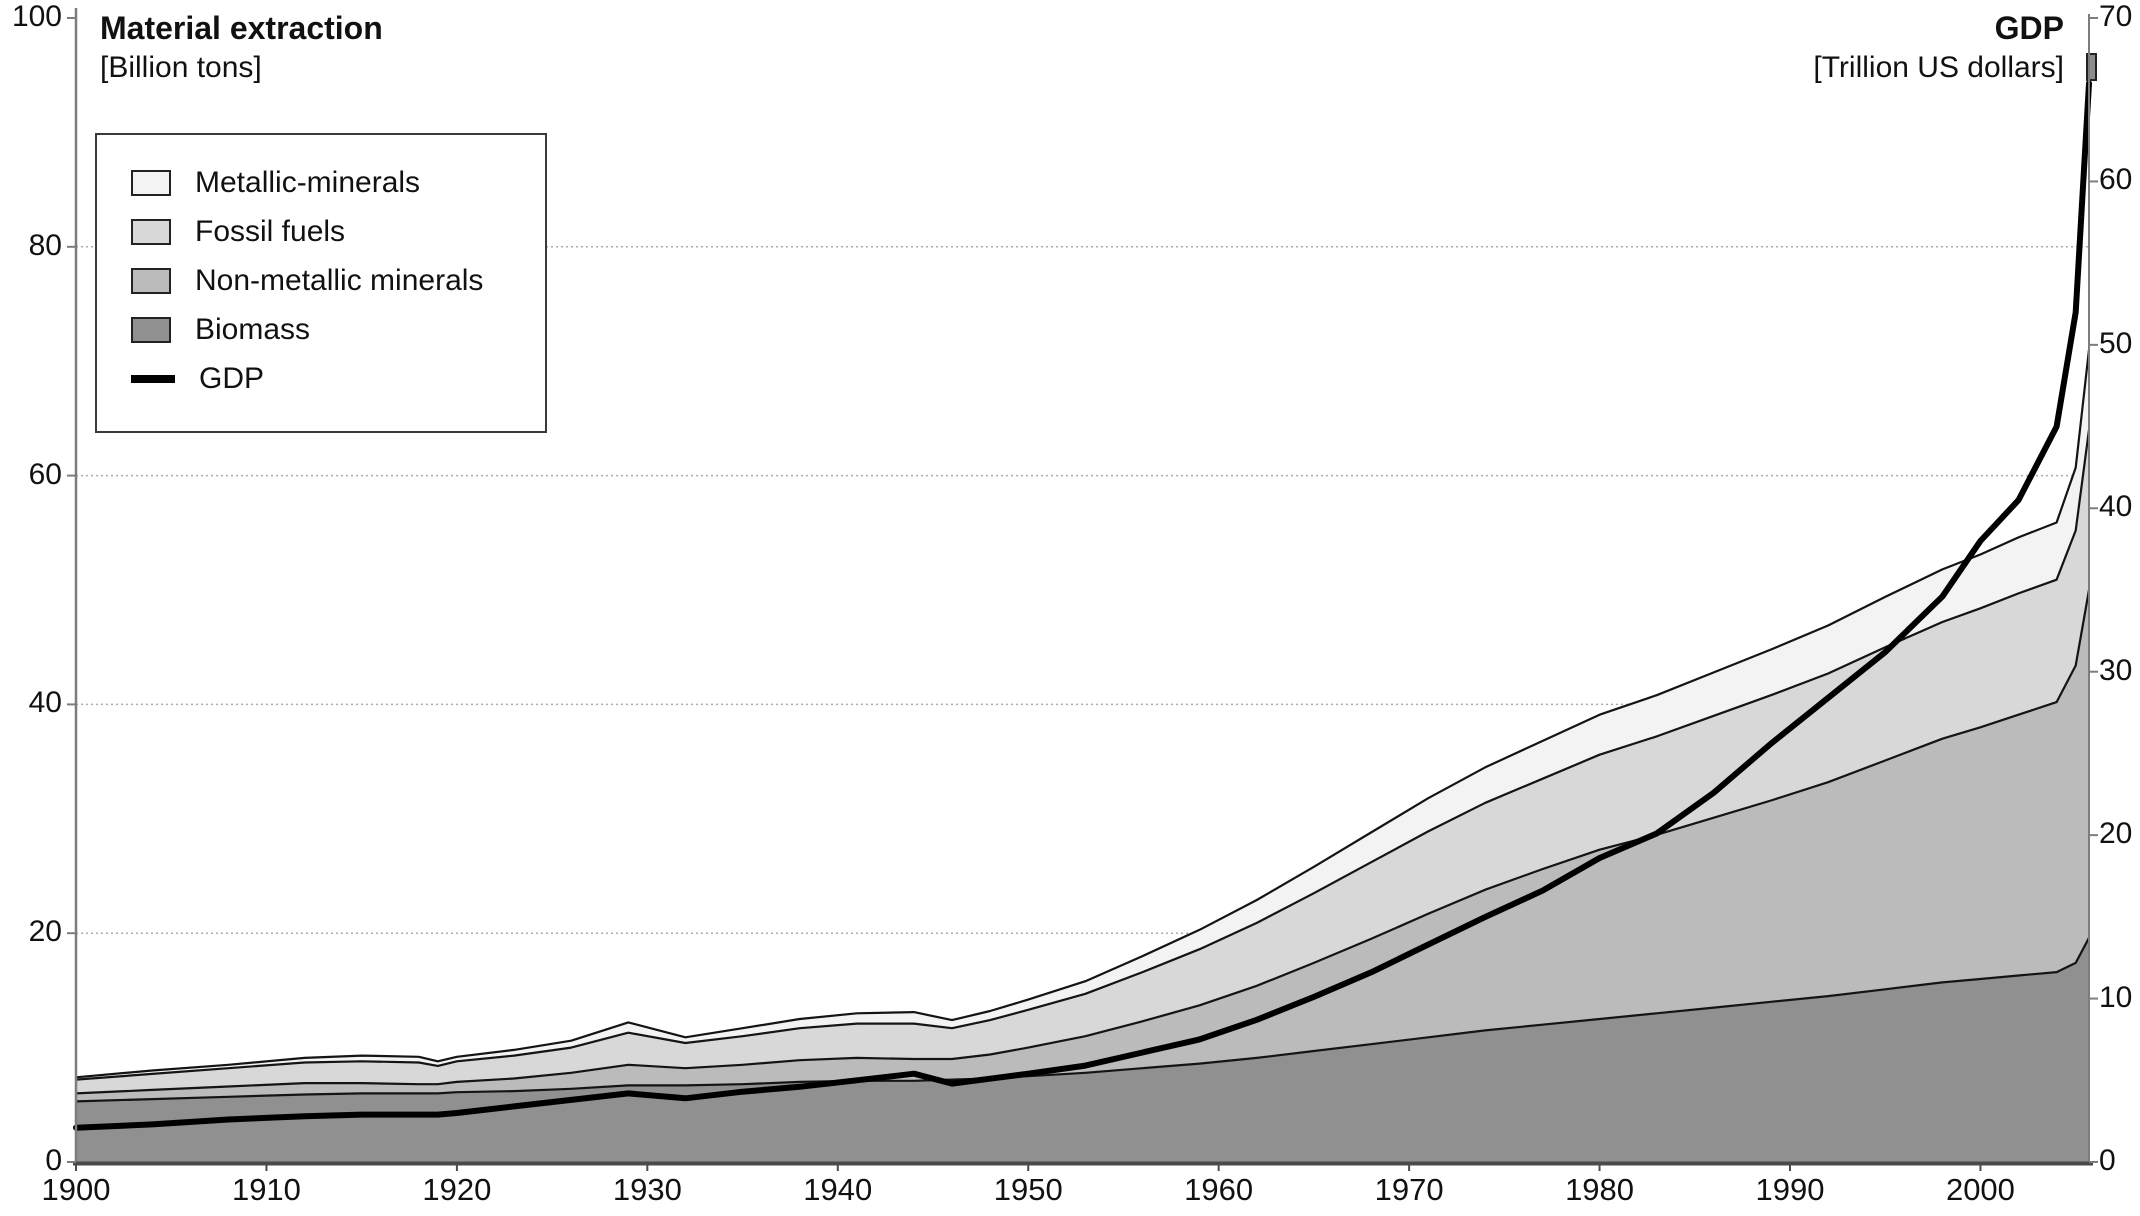 The height and width of the screenshot is (1216, 2140). What do you see at coordinates (1600, 1189) in the screenshot?
I see `x-axis-tick-1980: 1980` at bounding box center [1600, 1189].